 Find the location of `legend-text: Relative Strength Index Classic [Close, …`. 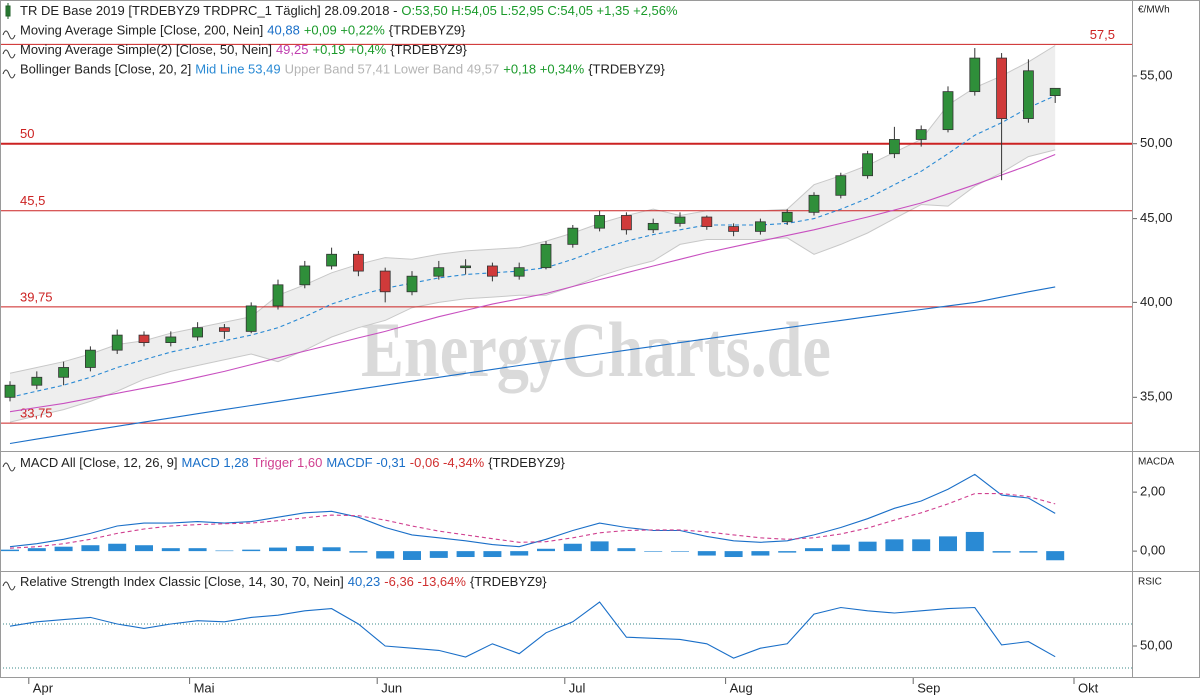

legend-text: Relative Strength Index Classic [Close, … is located at coordinates (182, 581).